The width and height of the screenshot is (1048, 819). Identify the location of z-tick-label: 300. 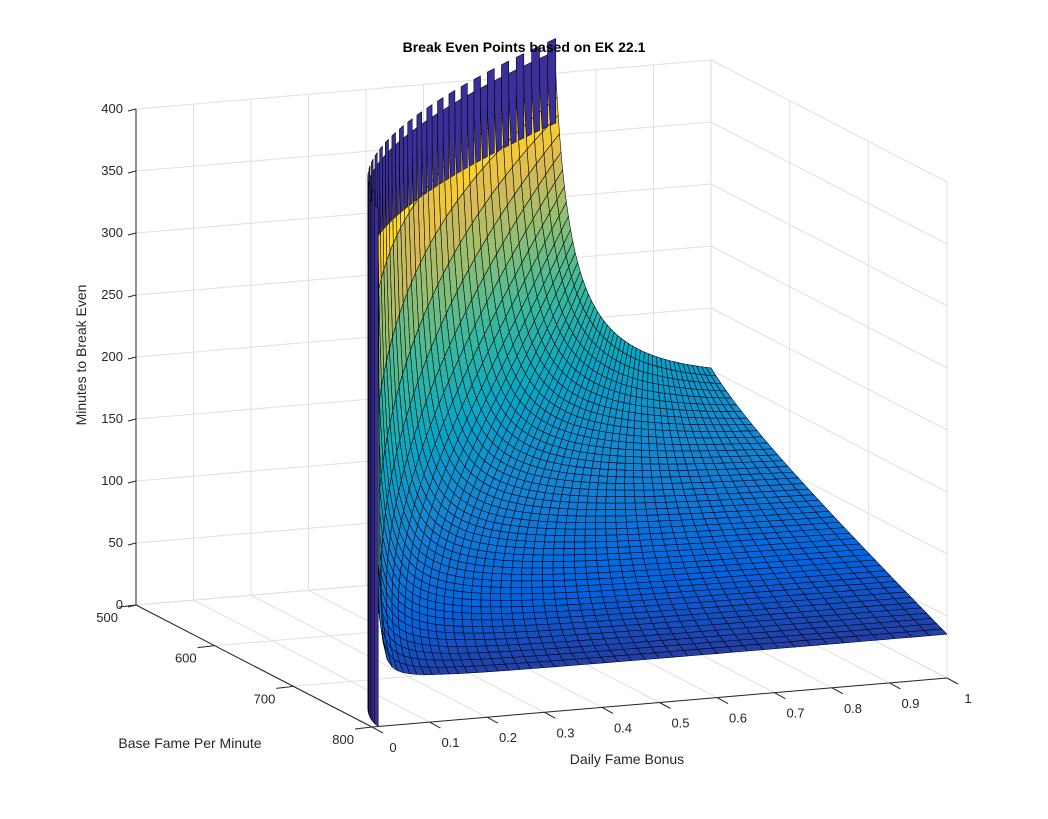
(112, 232).